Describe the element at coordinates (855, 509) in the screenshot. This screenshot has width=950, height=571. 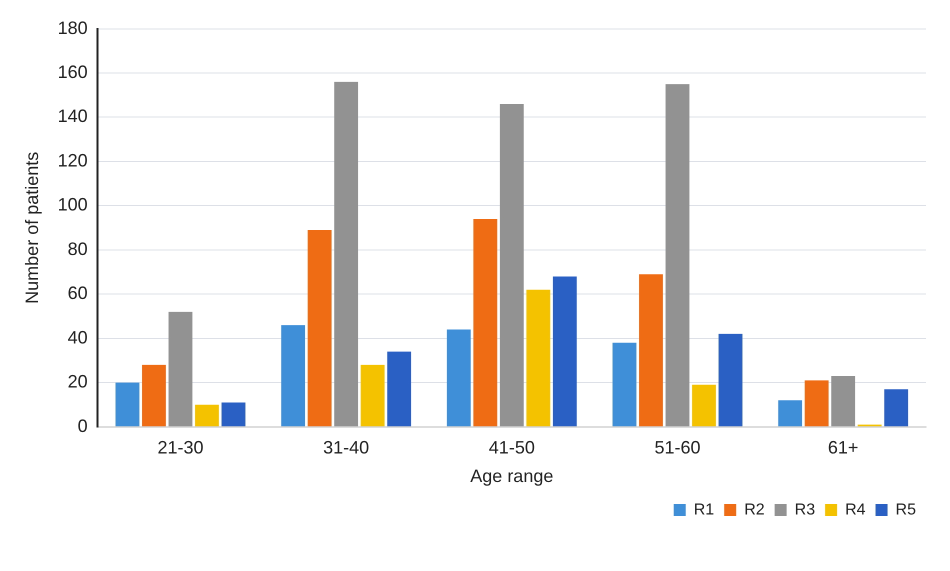
I see `legend-label: R4` at that location.